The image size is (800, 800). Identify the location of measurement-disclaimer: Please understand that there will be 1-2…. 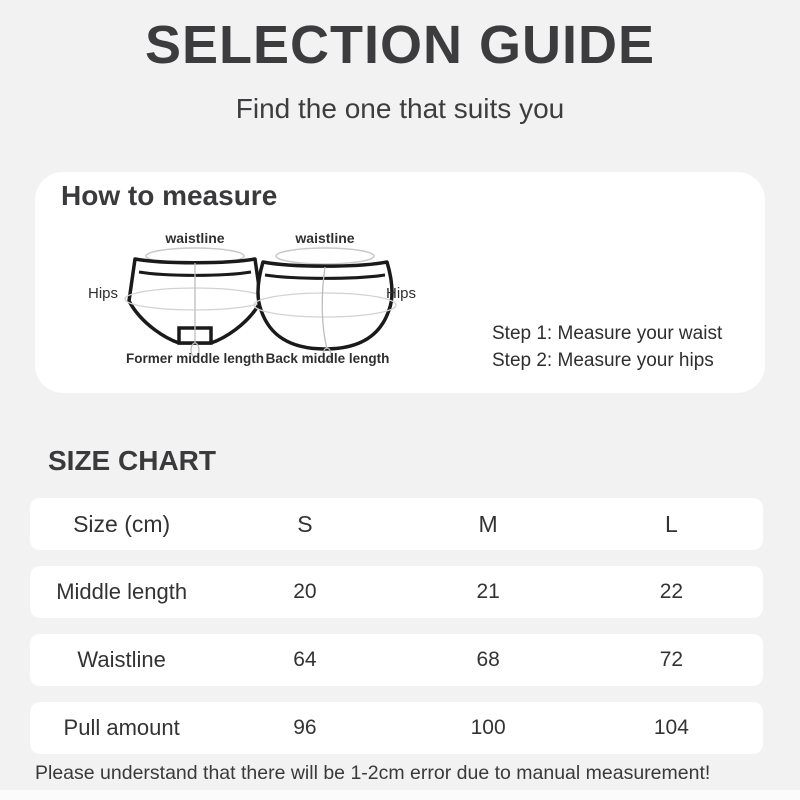
(373, 773).